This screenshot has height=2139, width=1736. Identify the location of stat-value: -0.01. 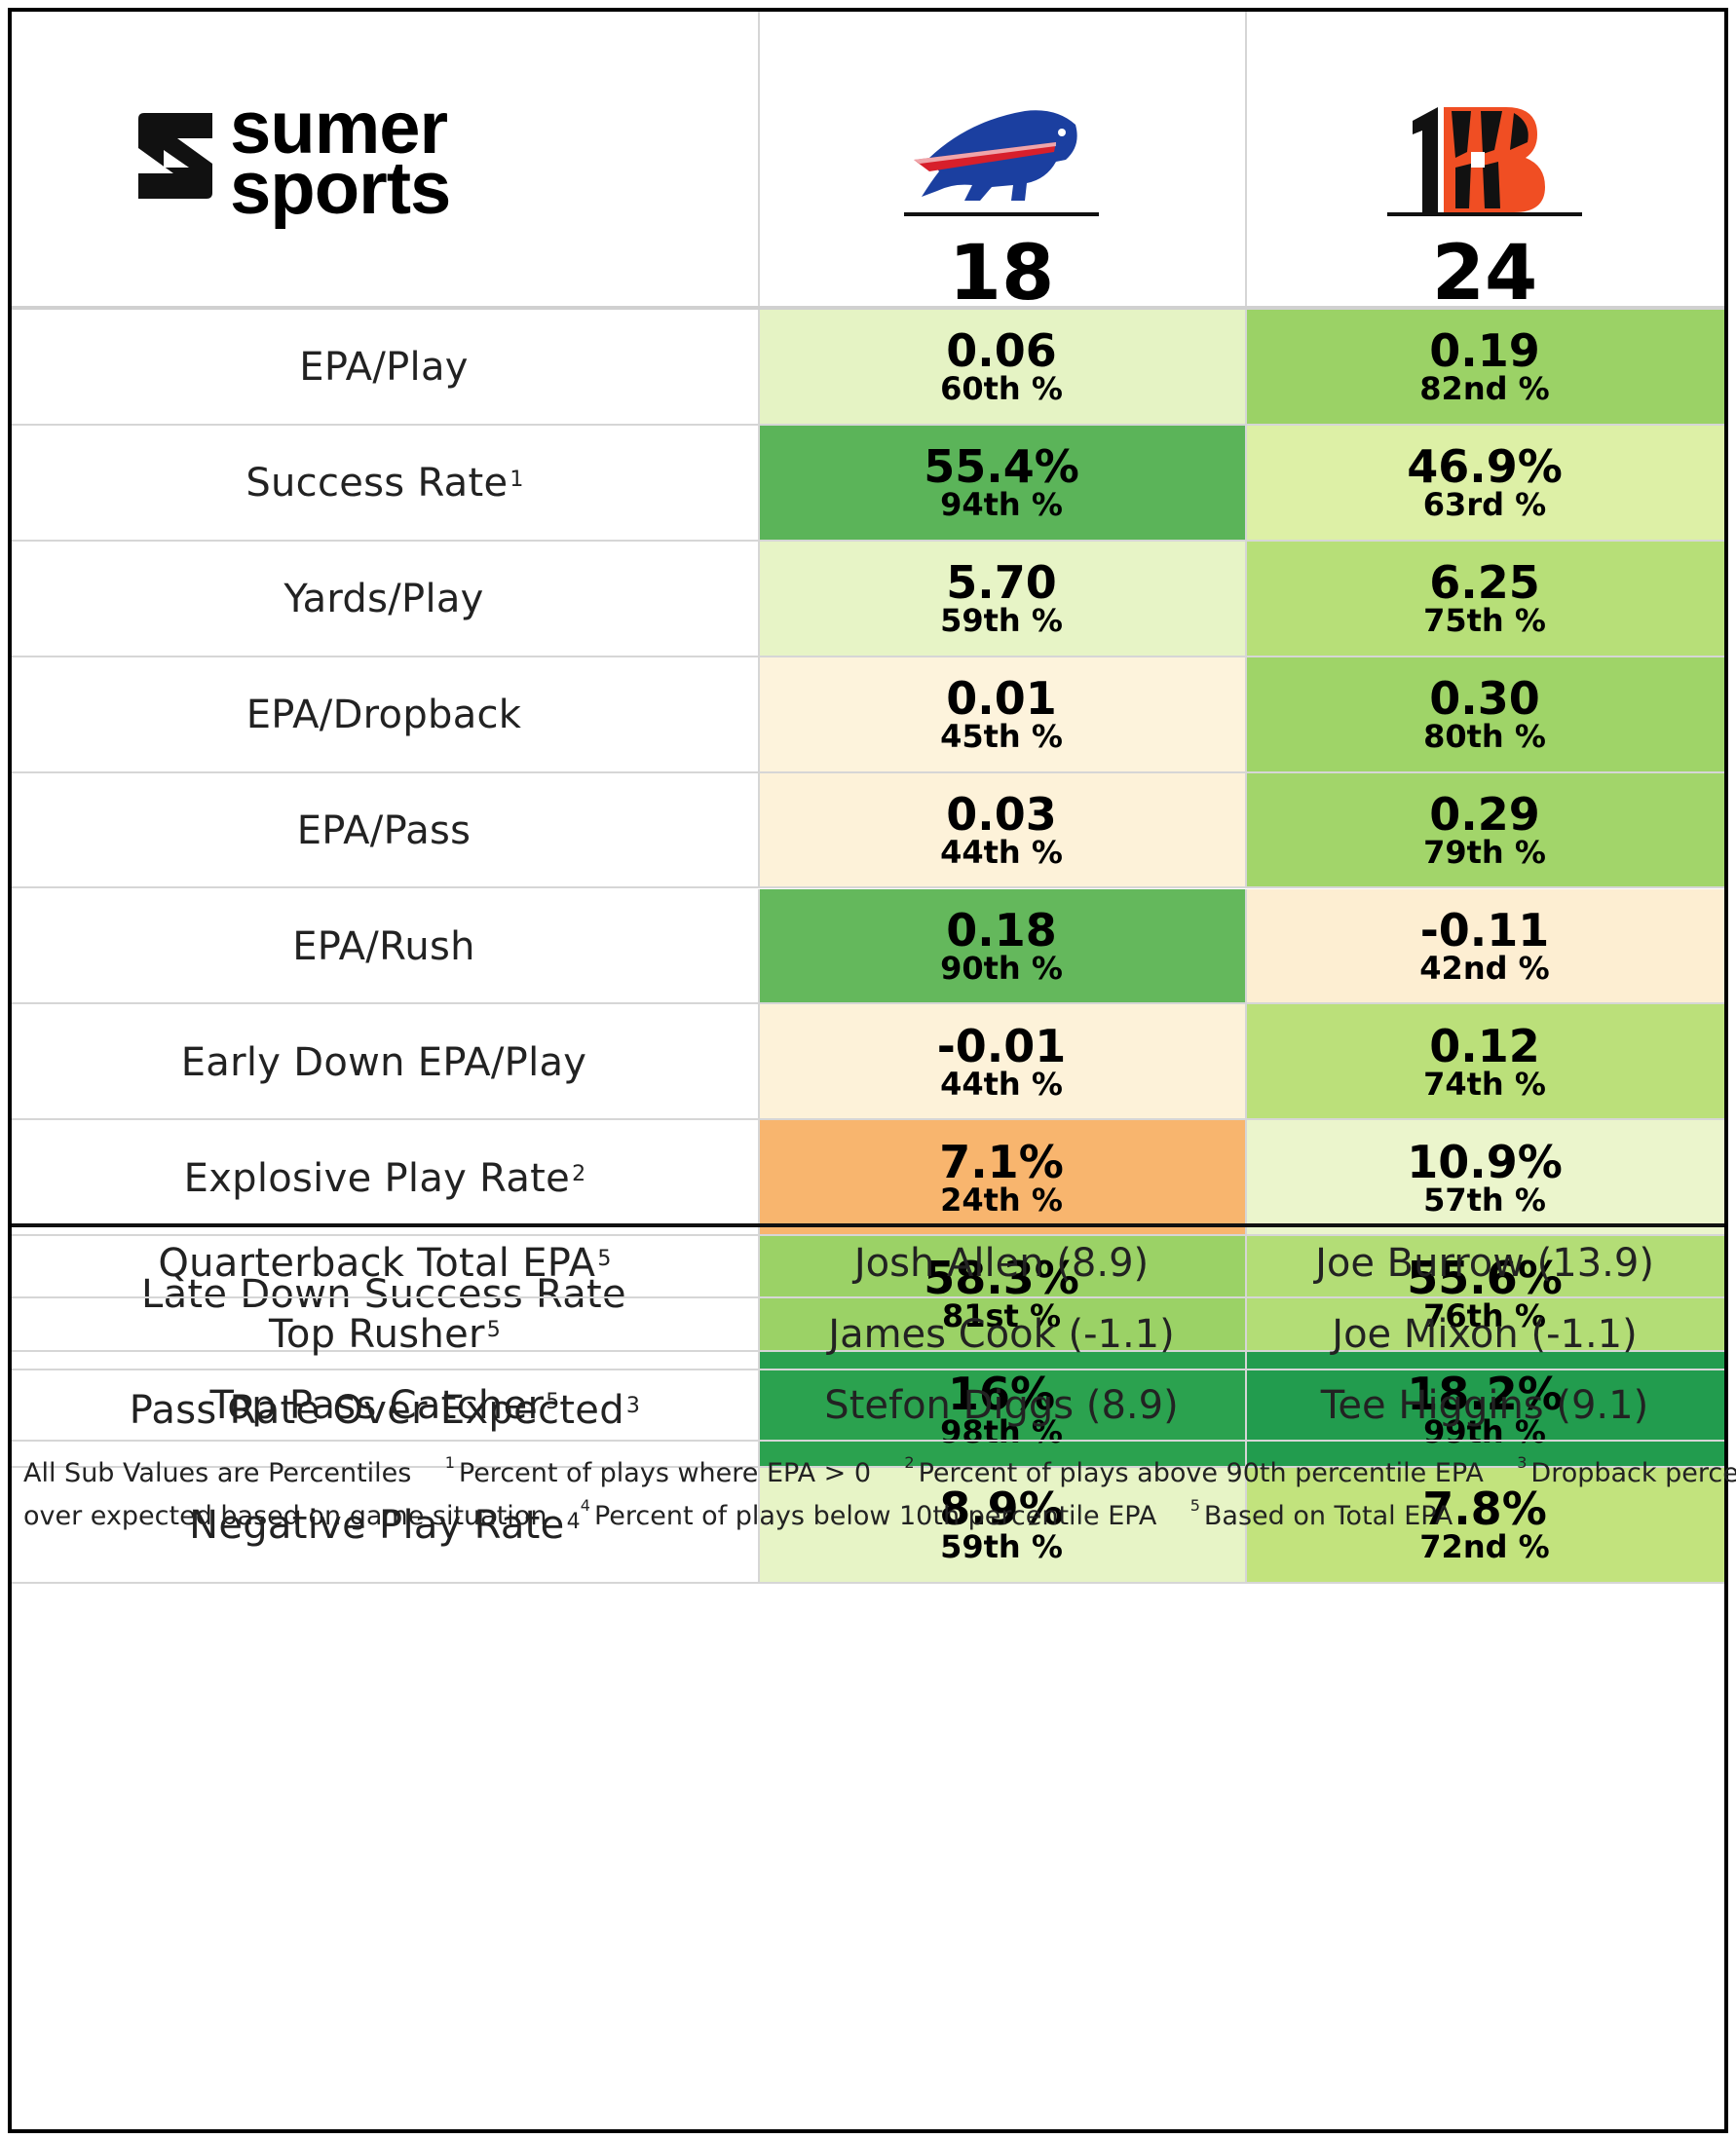
(1001, 1046).